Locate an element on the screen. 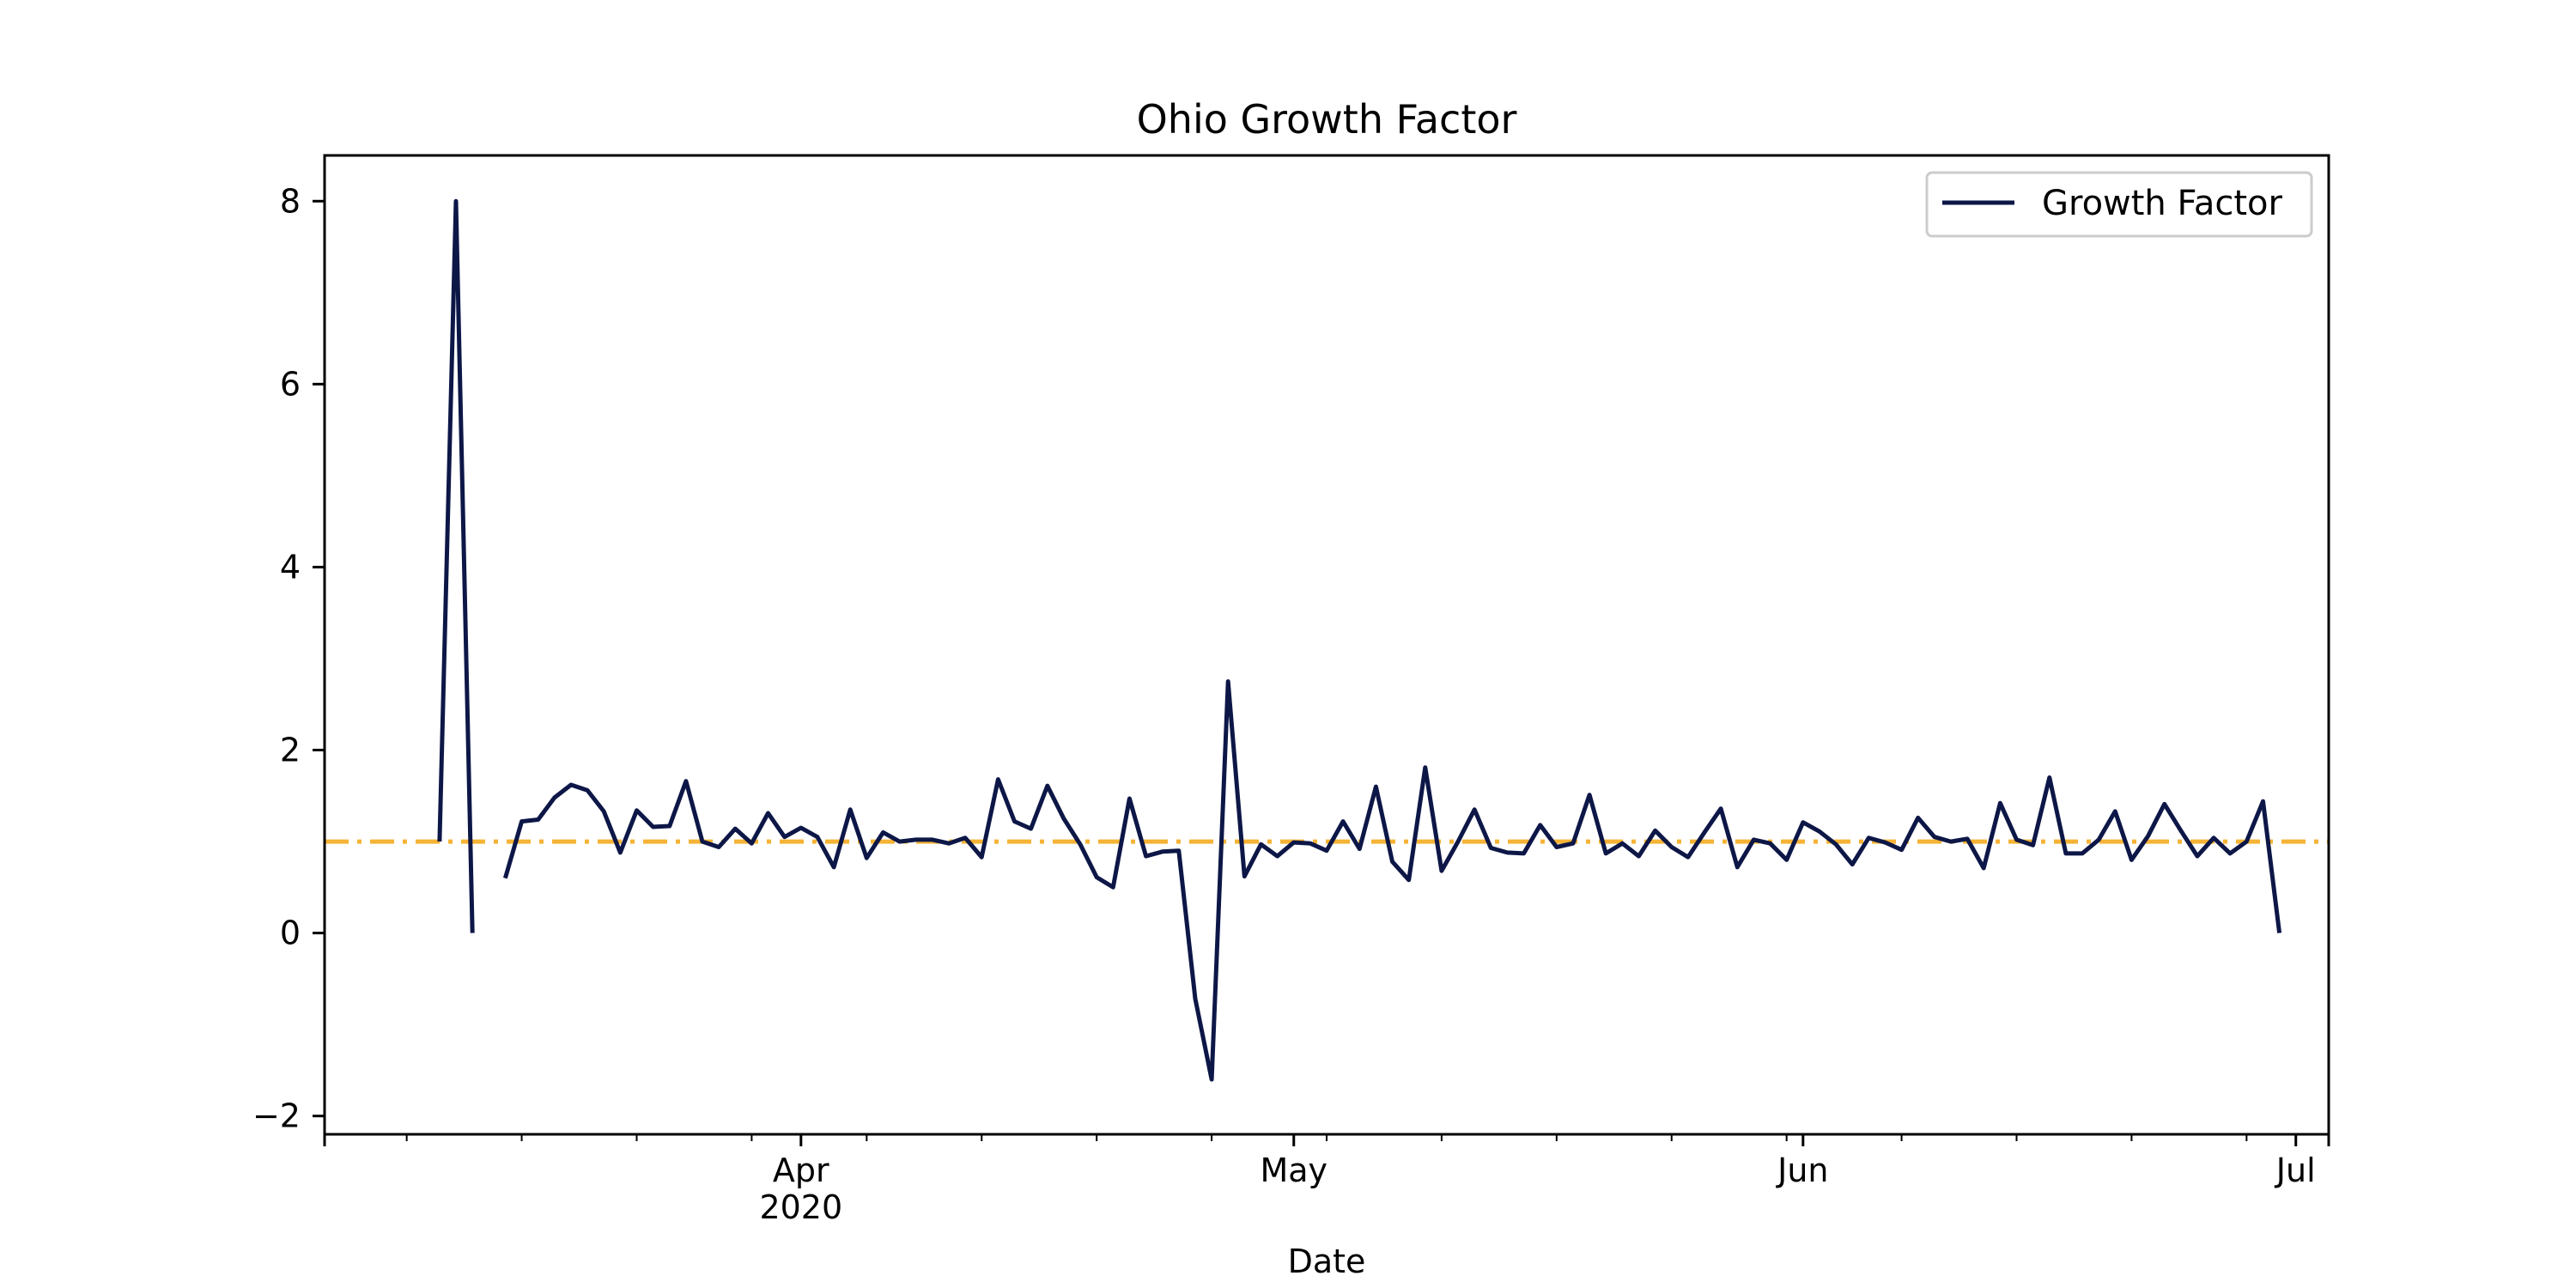  x-tick-label: Apr is located at coordinates (801, 1170).